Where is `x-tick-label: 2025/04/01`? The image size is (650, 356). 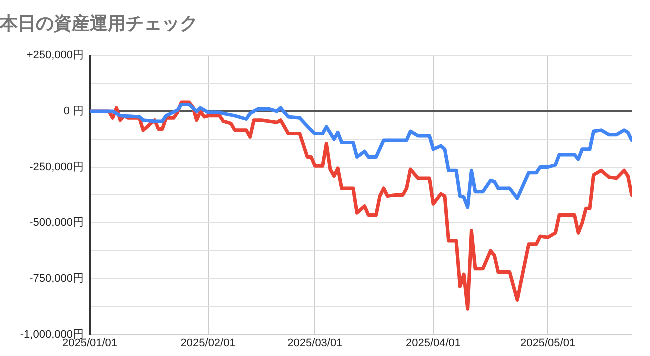
x-tick-label: 2025/04/01 is located at coordinates (434, 343).